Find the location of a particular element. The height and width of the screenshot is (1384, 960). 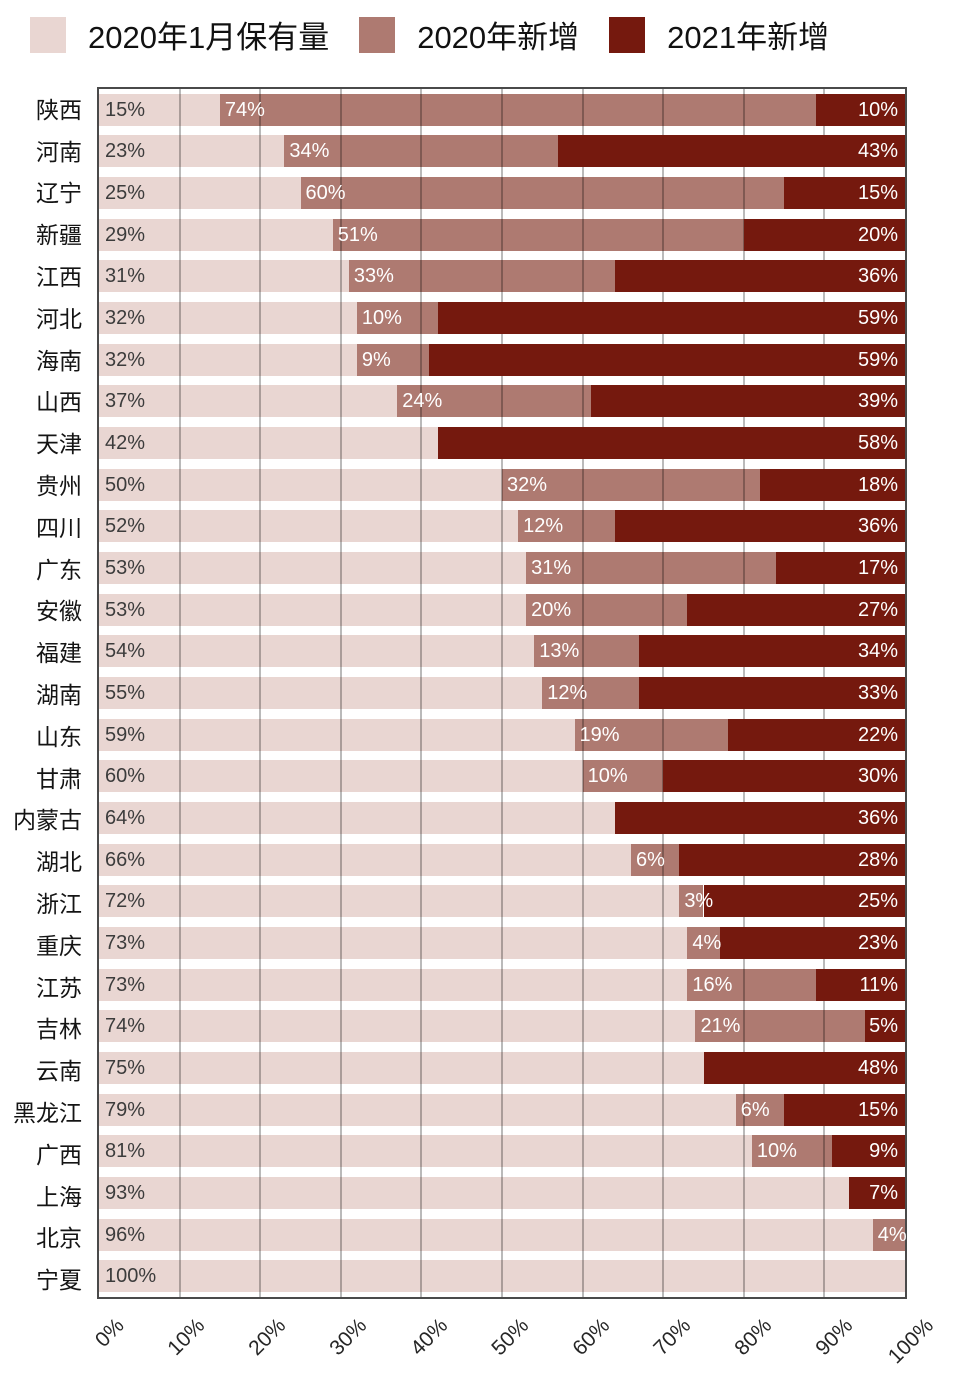

value-label-increment-2021: 25% is located at coordinates (877, 901).